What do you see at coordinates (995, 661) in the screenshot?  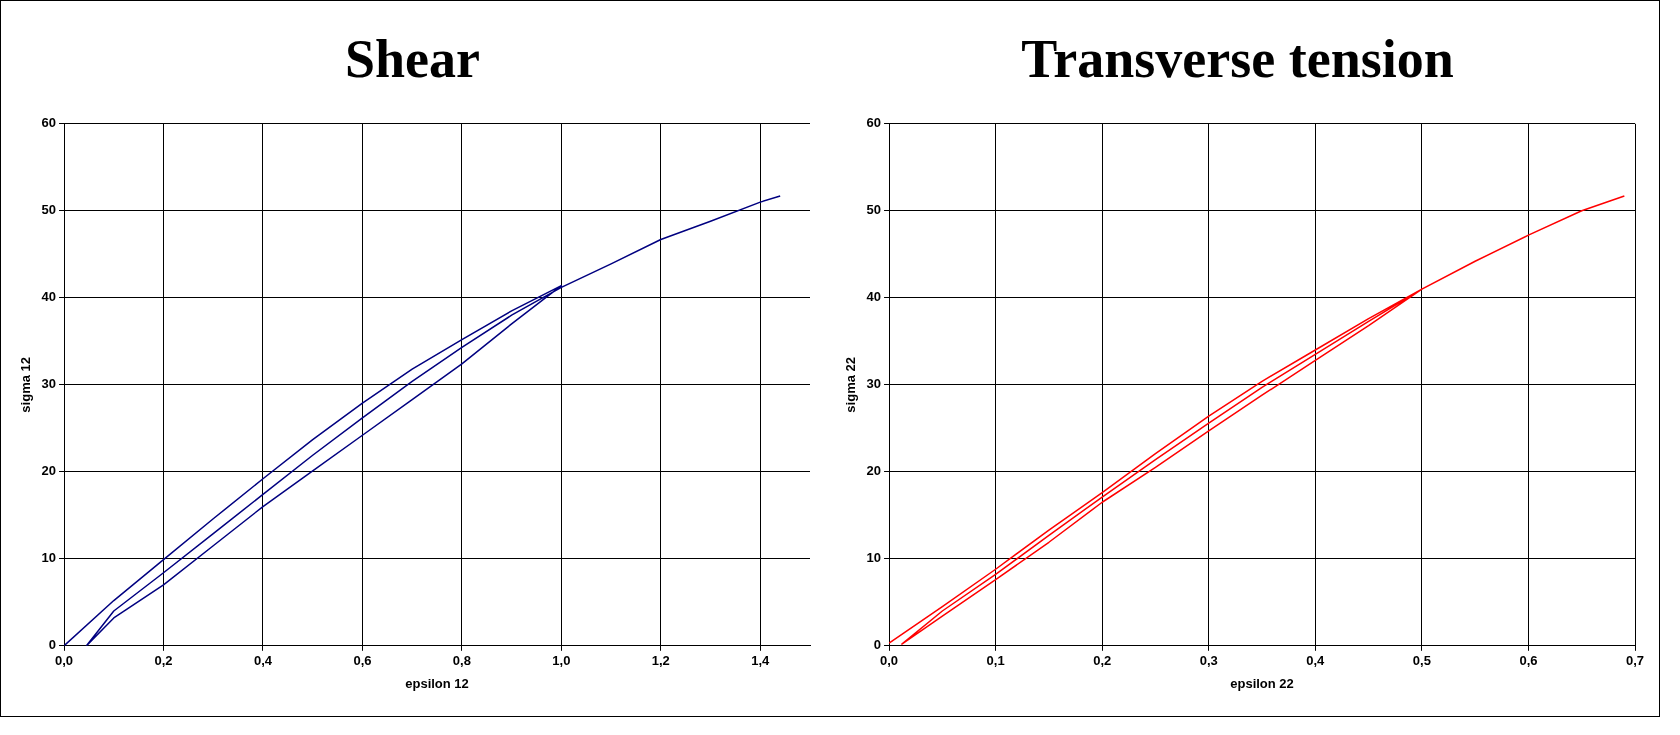 I see `x-tick-label: 0,1` at bounding box center [995, 661].